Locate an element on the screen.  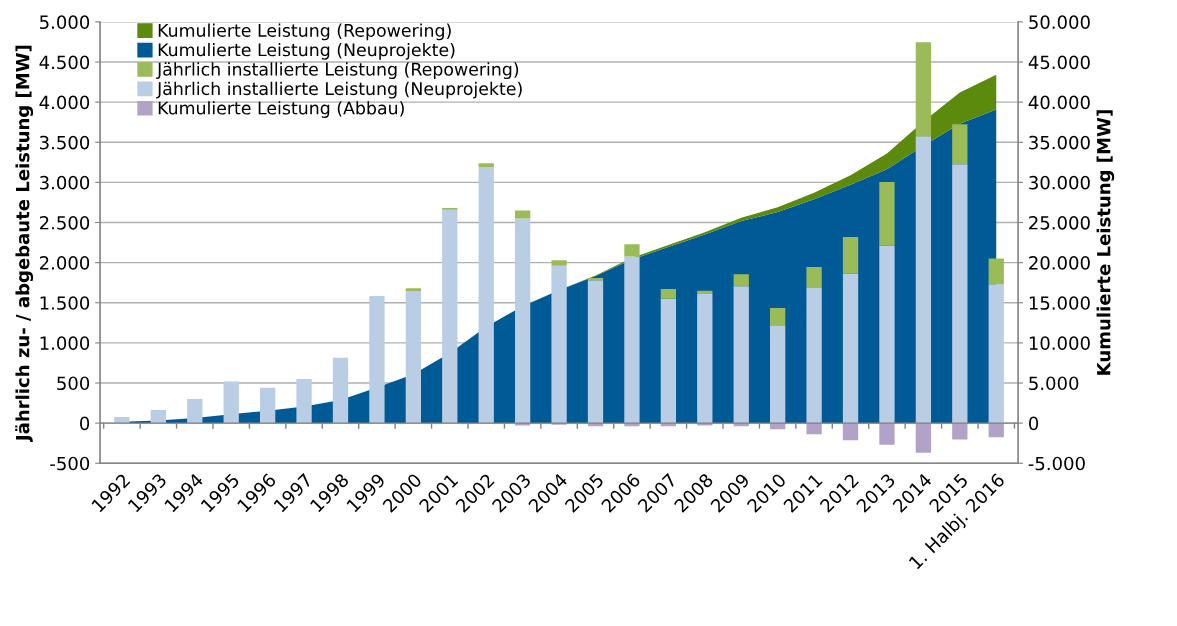
y2-tick-label: 15.000 is located at coordinates (1059, 303).